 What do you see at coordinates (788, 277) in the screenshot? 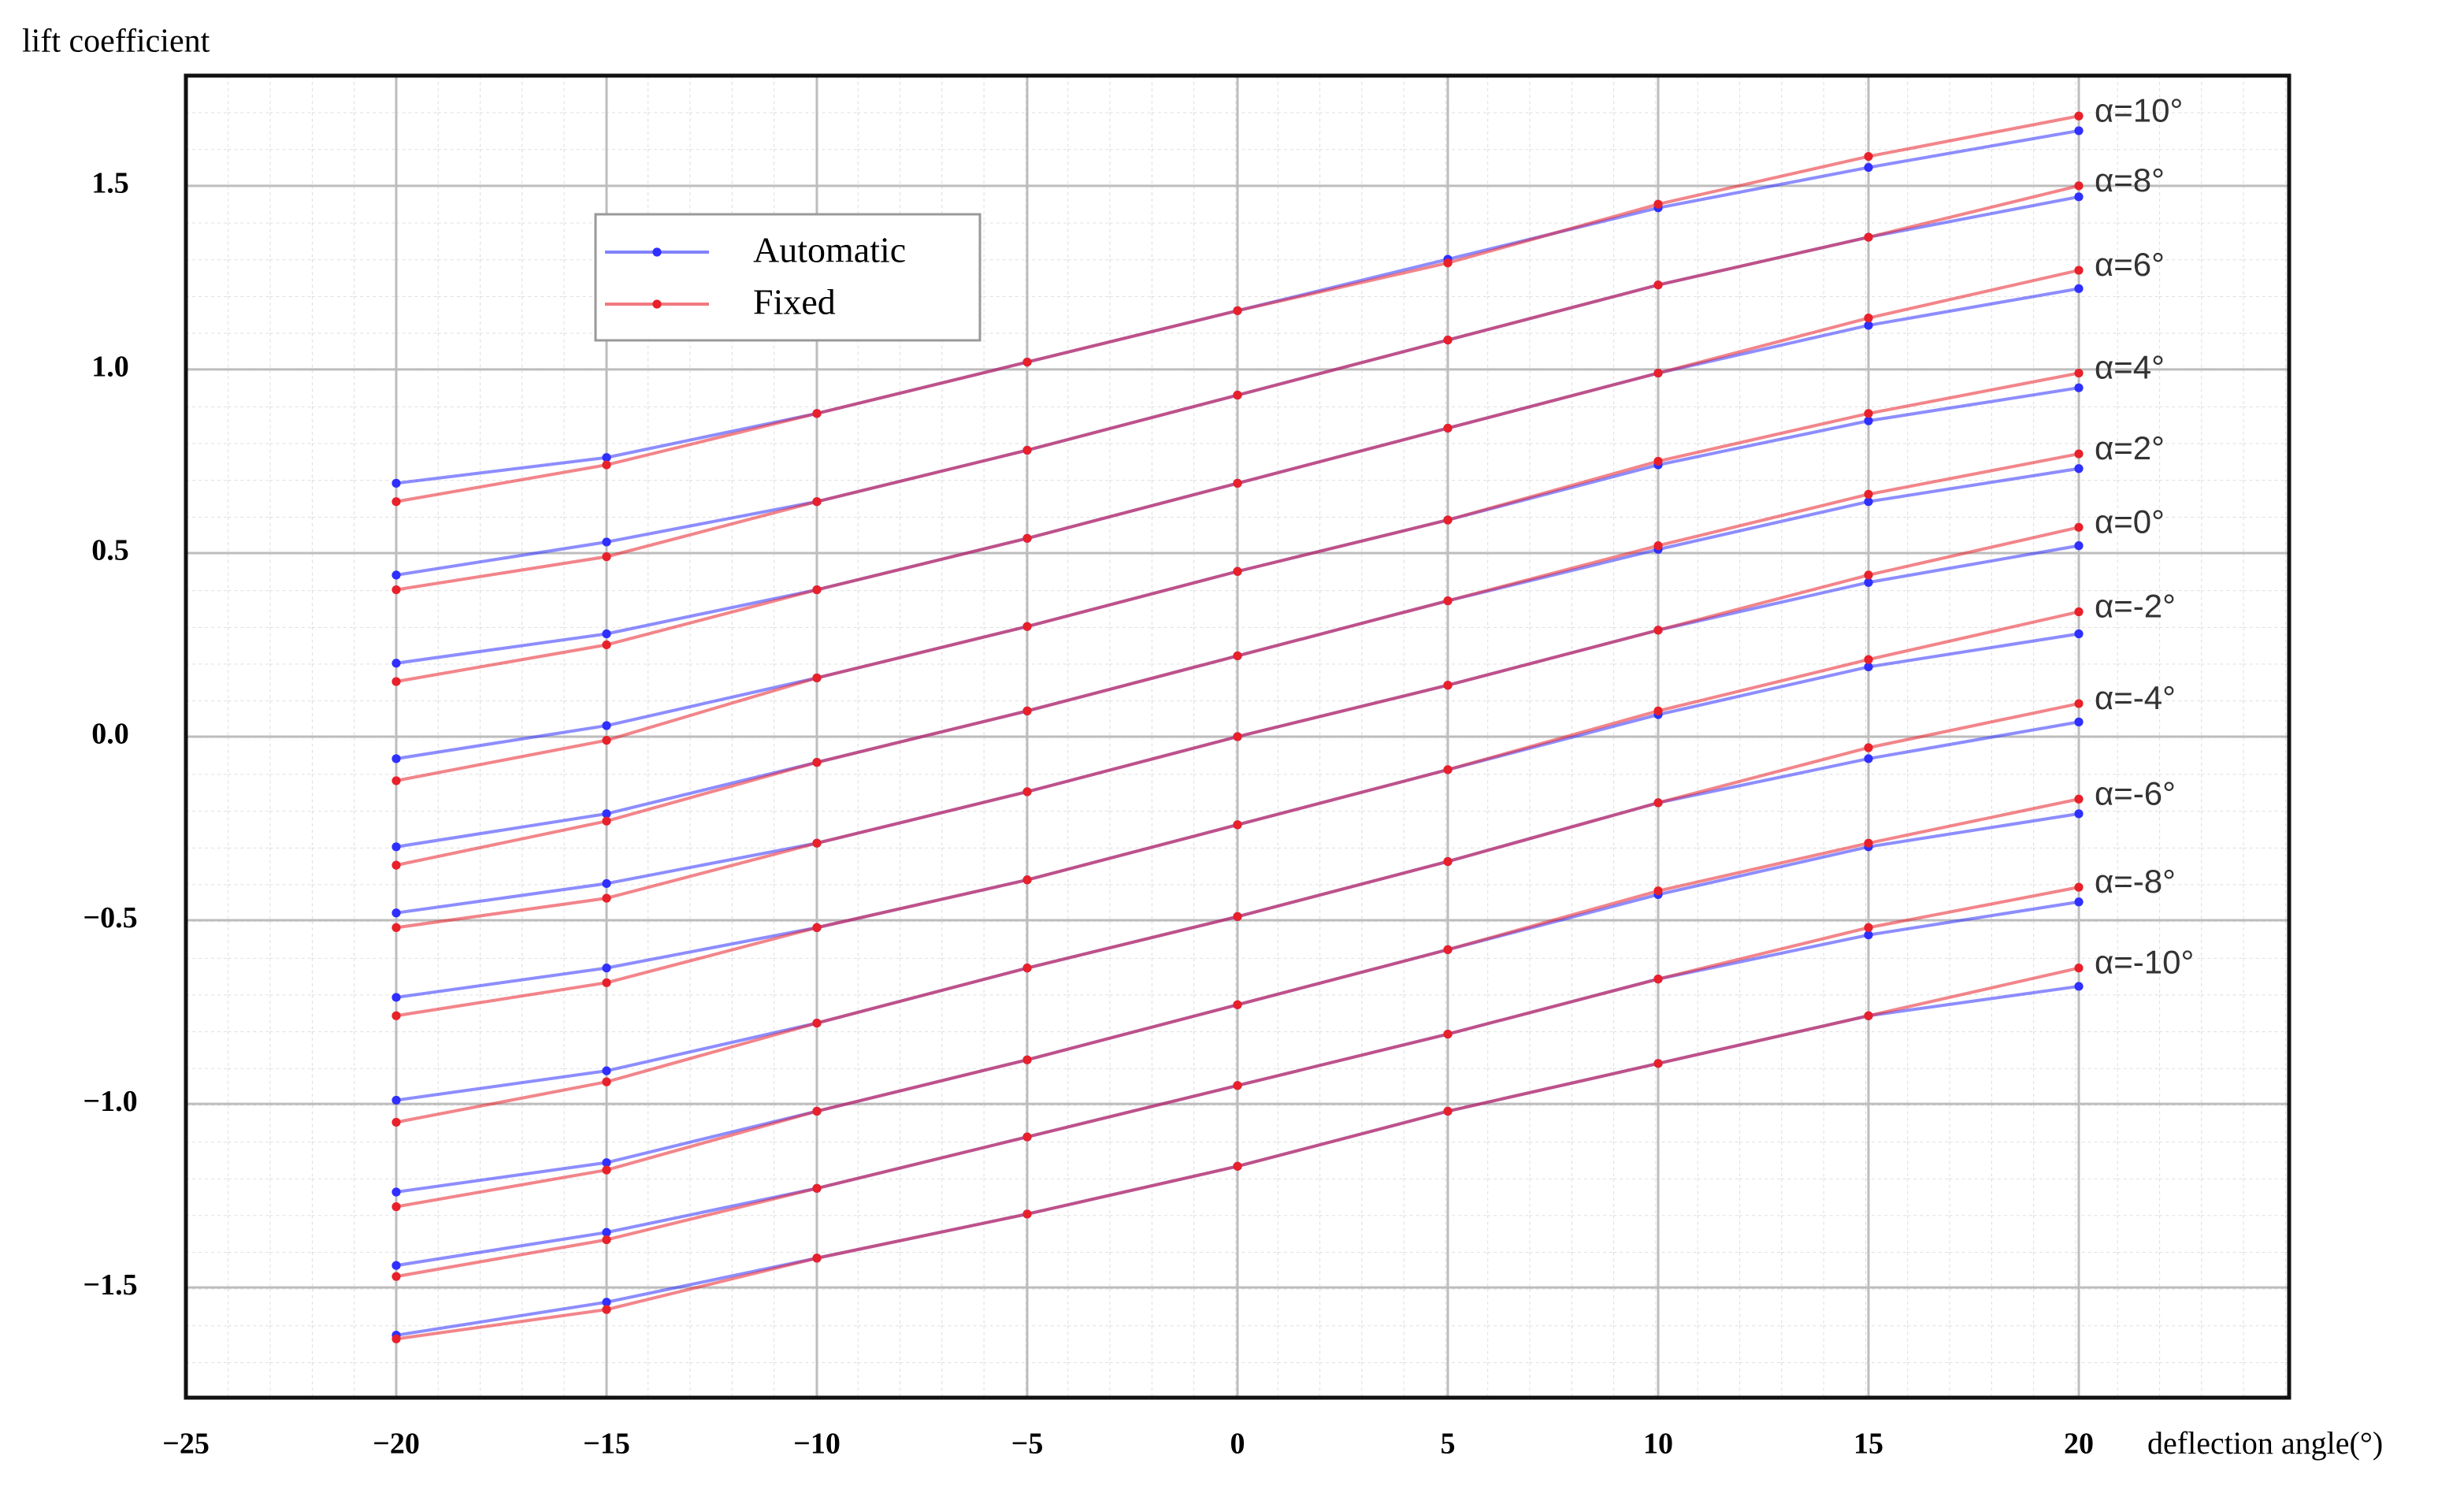
I see `legend-box` at bounding box center [788, 277].